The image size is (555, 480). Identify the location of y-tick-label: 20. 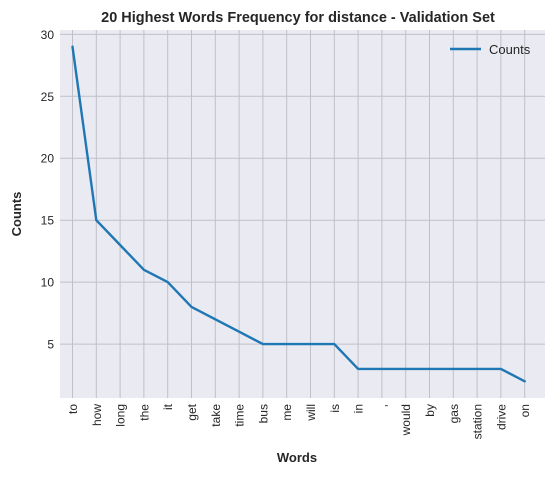
(48, 159).